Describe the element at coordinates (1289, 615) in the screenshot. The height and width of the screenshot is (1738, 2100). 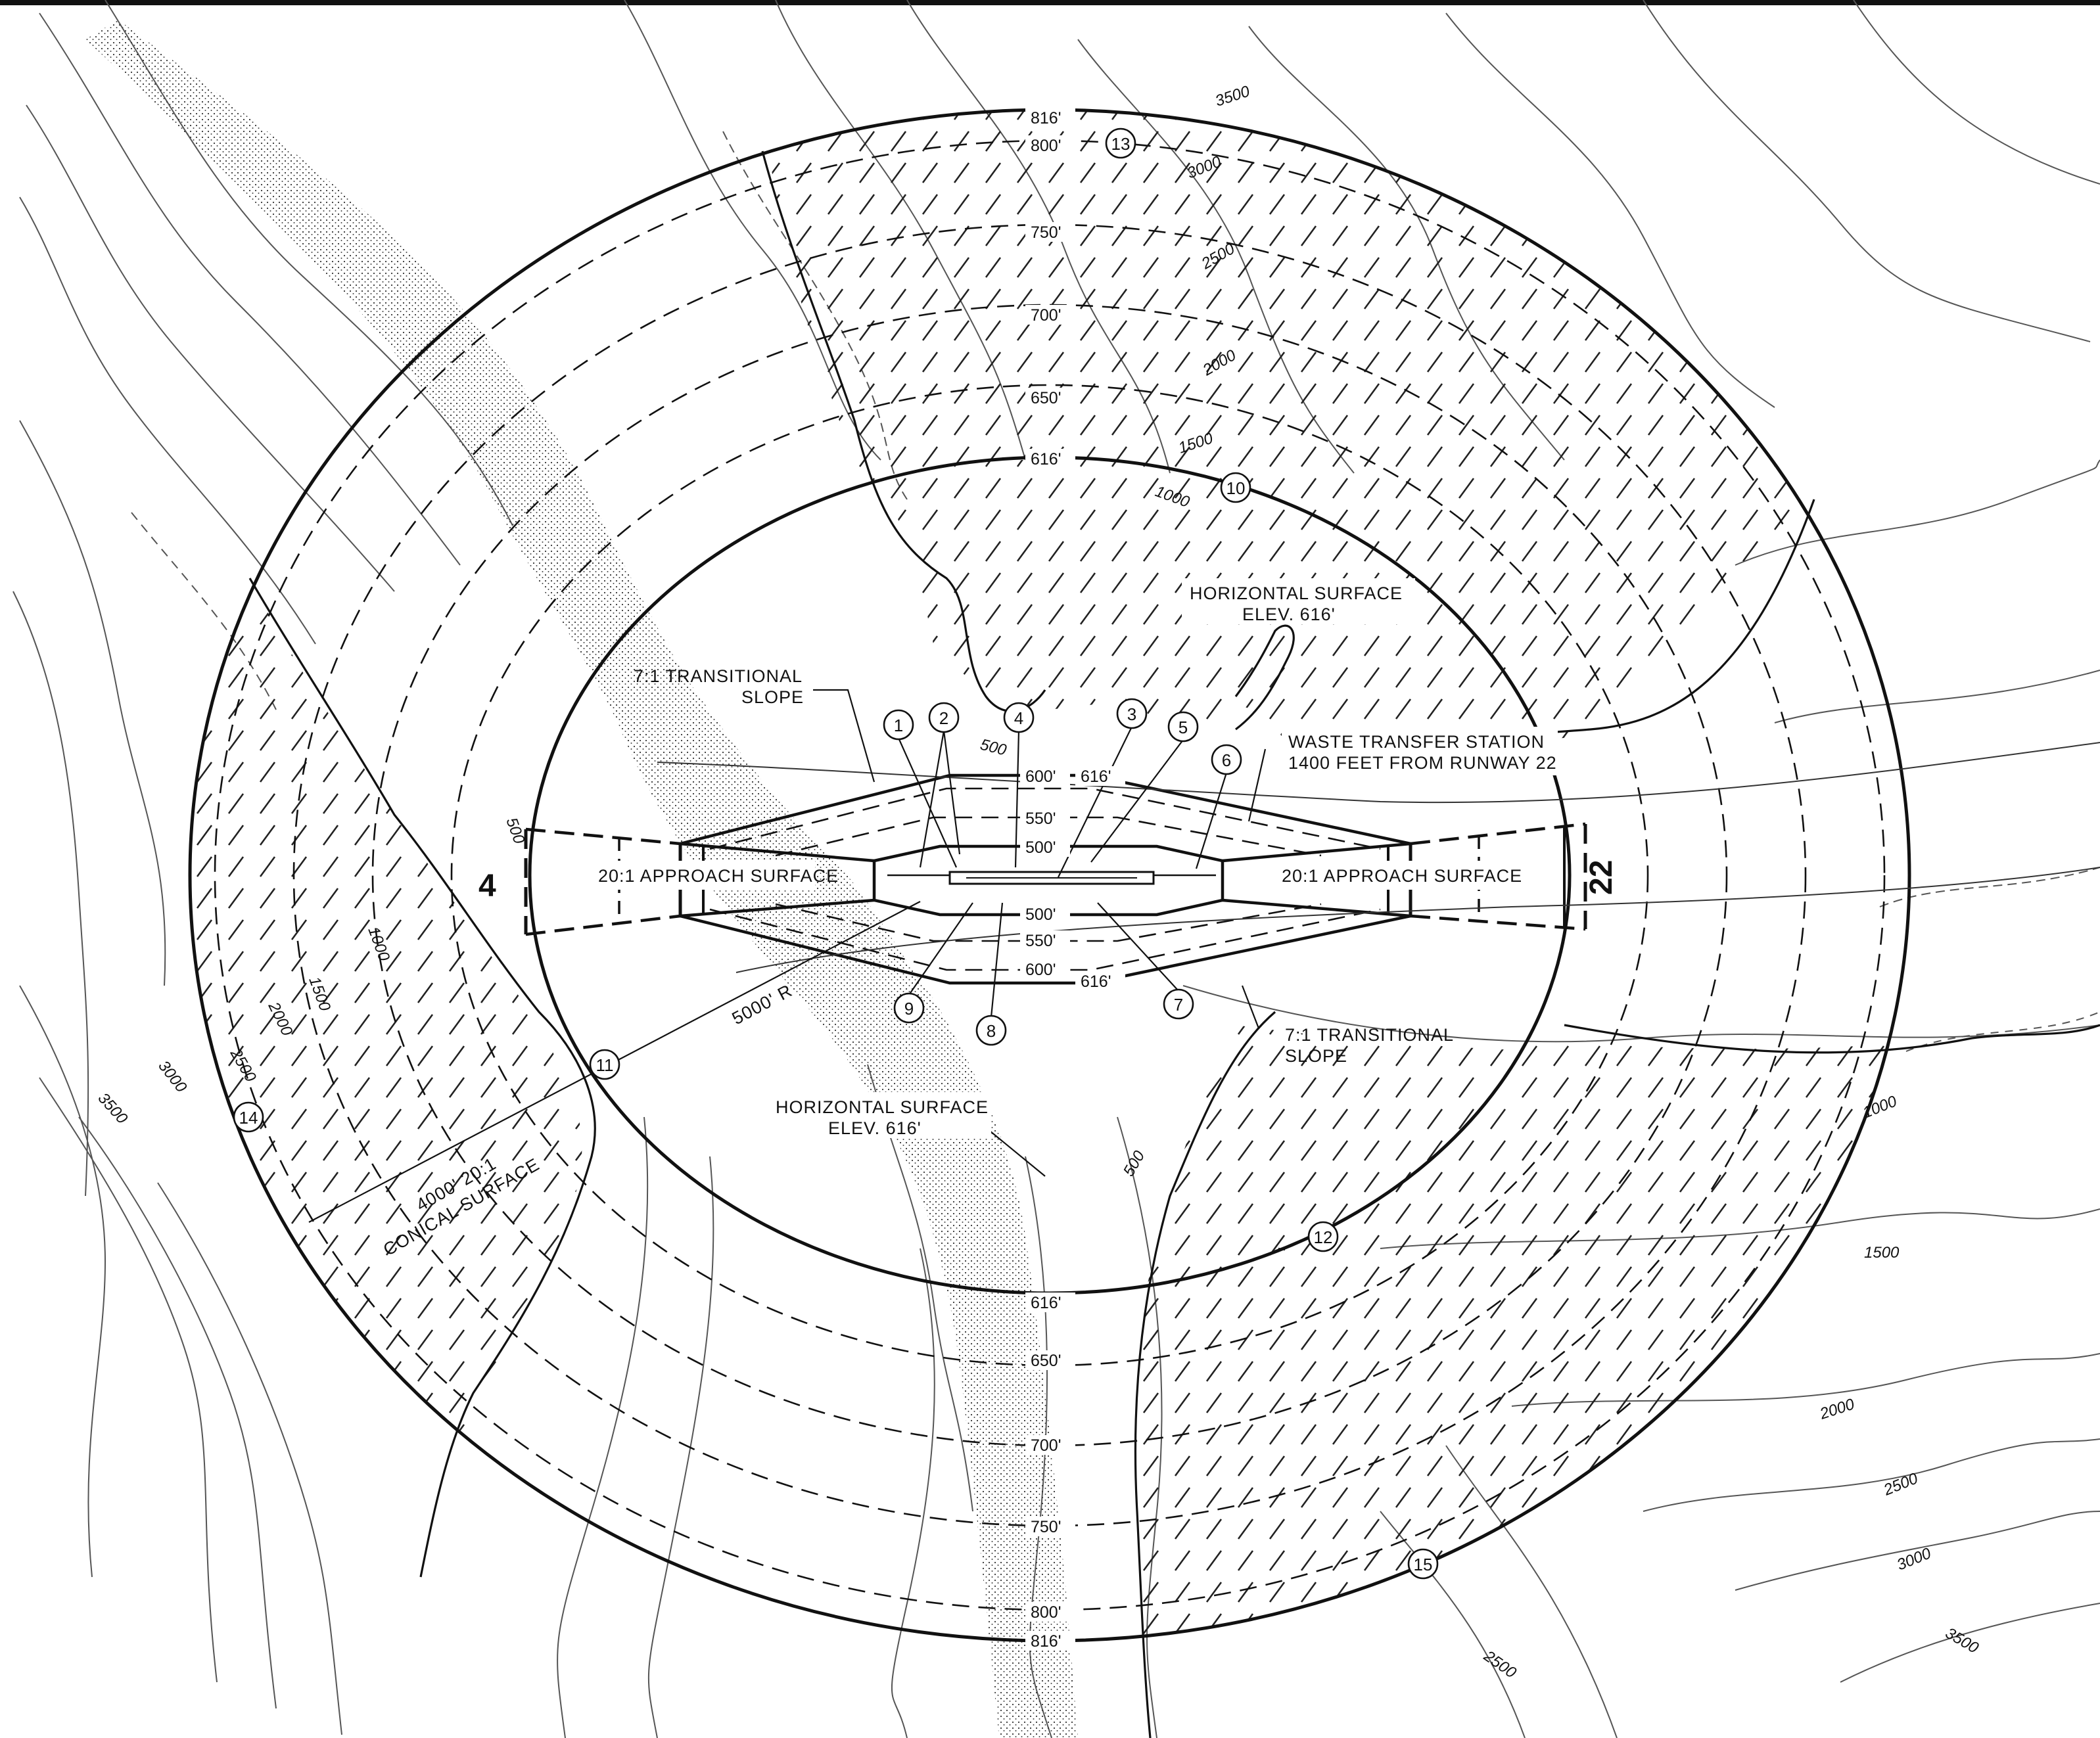
I see `horizontal-surface-north-line2: ELEV. 616'` at that location.